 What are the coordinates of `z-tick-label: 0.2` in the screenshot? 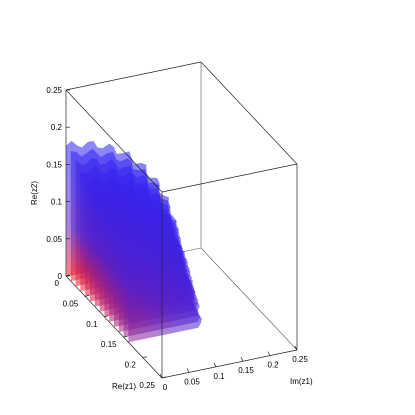 It's located at (57, 127).